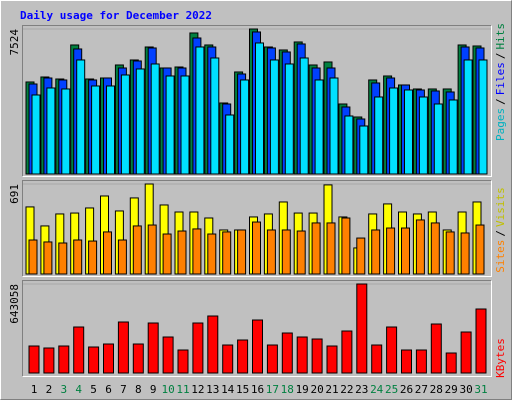 The image size is (512, 400). I want to click on y-tick-label: 643058, so click(14, 304).